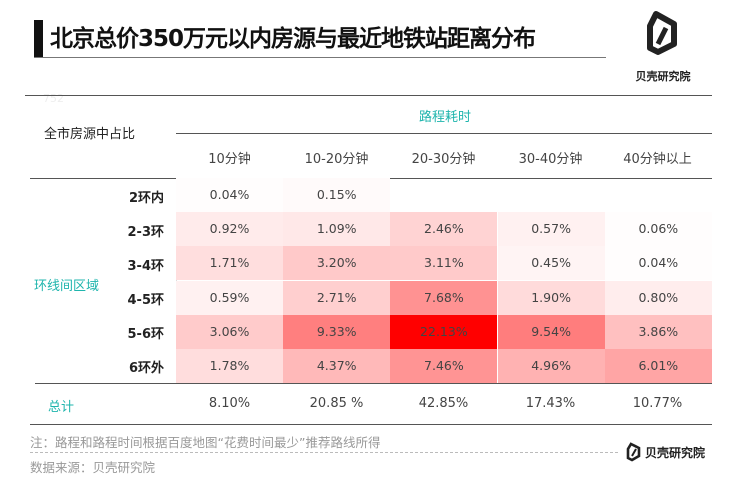  Describe the element at coordinates (663, 76) in the screenshot. I see `brand-name: 贝壳研究院` at that location.